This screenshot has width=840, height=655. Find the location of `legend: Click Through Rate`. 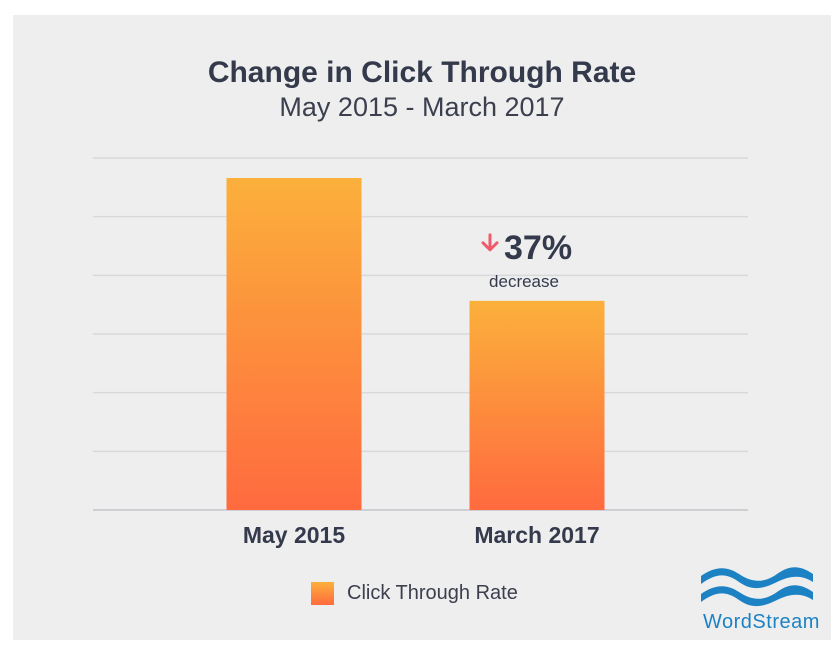

legend: Click Through Rate is located at coordinates (414, 593).